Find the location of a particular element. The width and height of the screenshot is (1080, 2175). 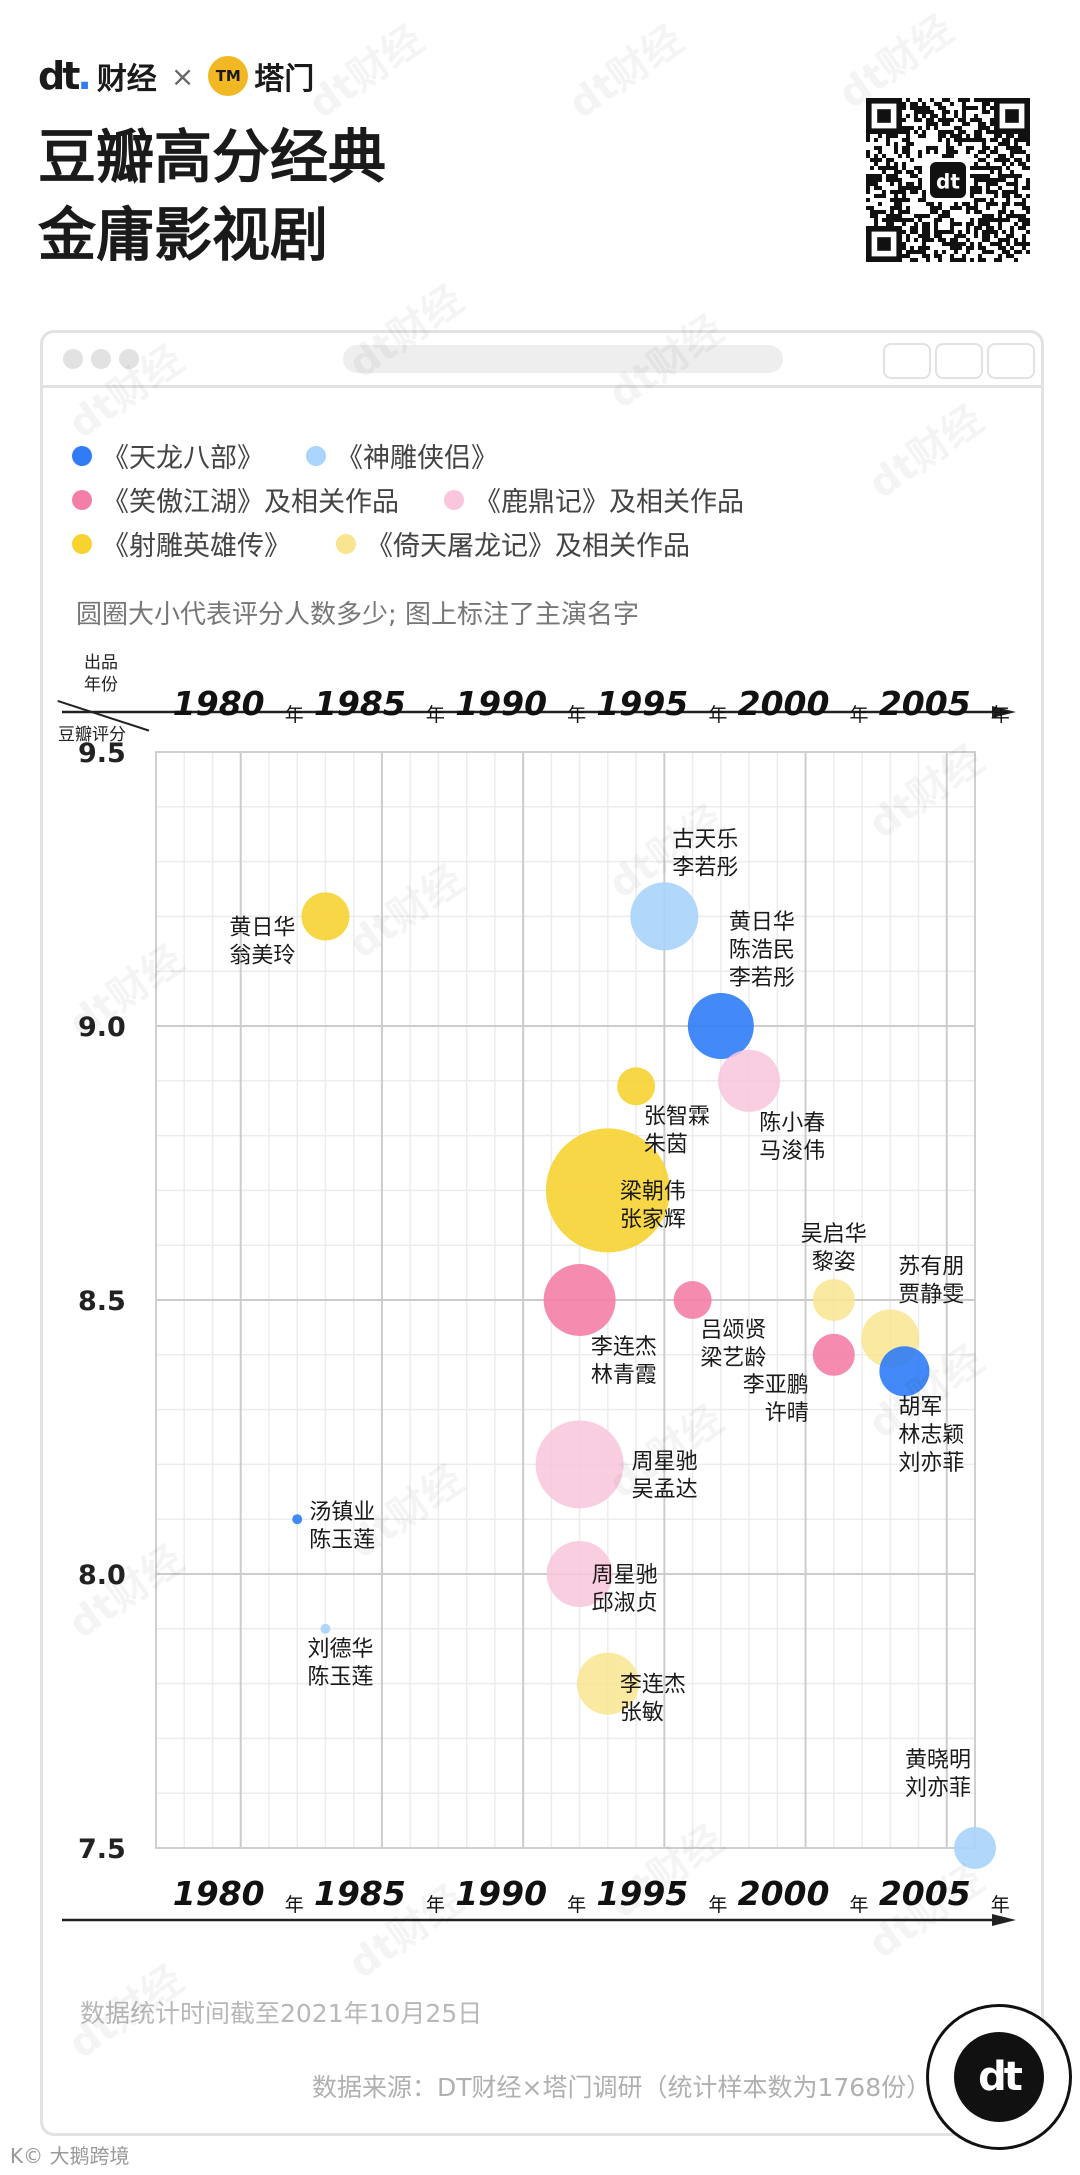

point-label-line: 黄晓明 is located at coordinates (938, 1760).